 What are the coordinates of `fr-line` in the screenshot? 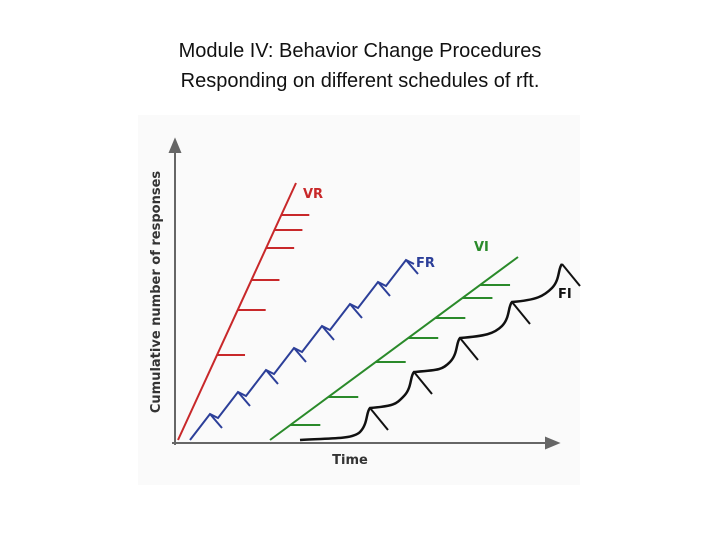 It's located at (302, 349).